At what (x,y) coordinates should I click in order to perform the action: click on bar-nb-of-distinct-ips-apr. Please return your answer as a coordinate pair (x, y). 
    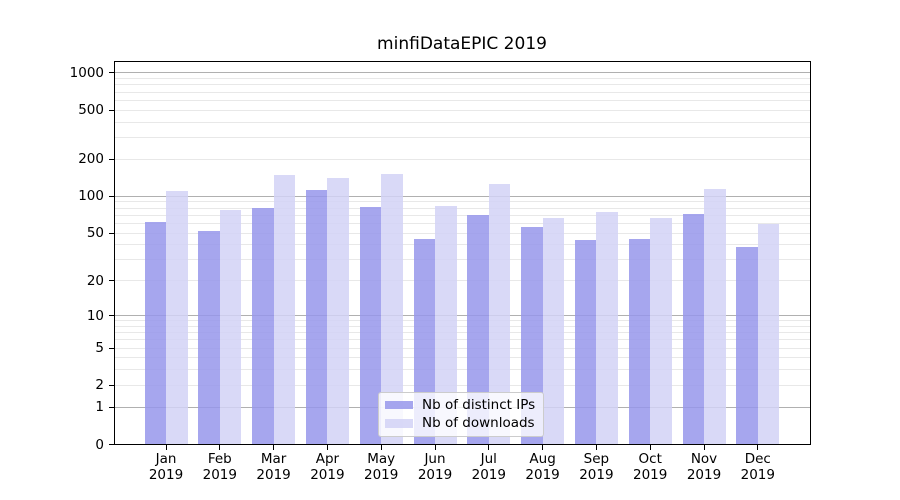
    Looking at the image, I should click on (316, 317).